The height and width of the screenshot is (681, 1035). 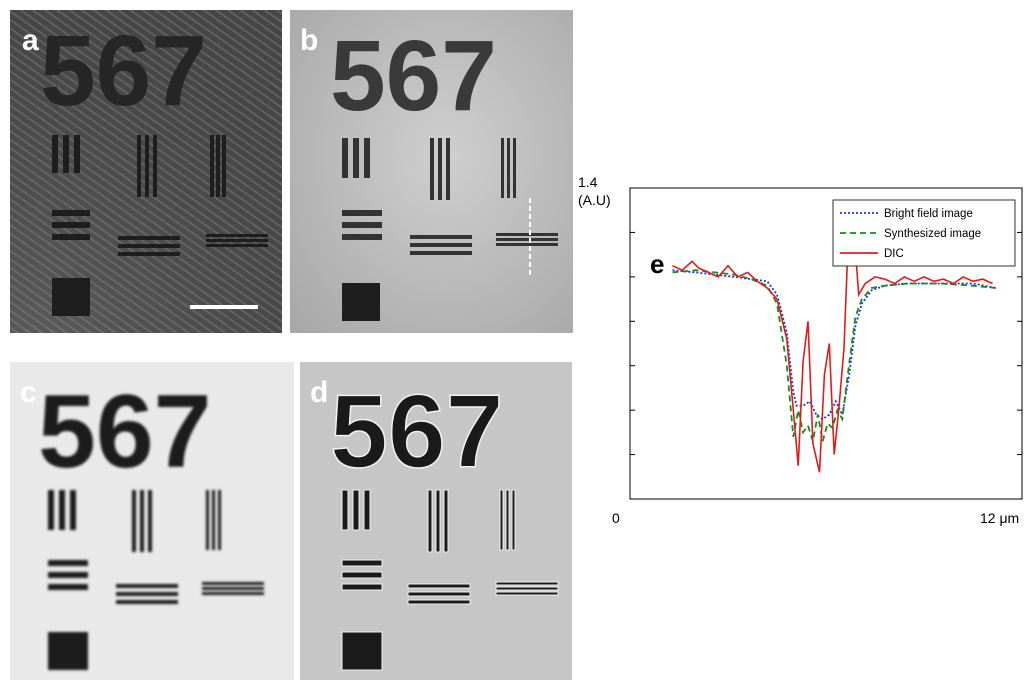 I want to click on panel-d-label: d, so click(x=319, y=392).